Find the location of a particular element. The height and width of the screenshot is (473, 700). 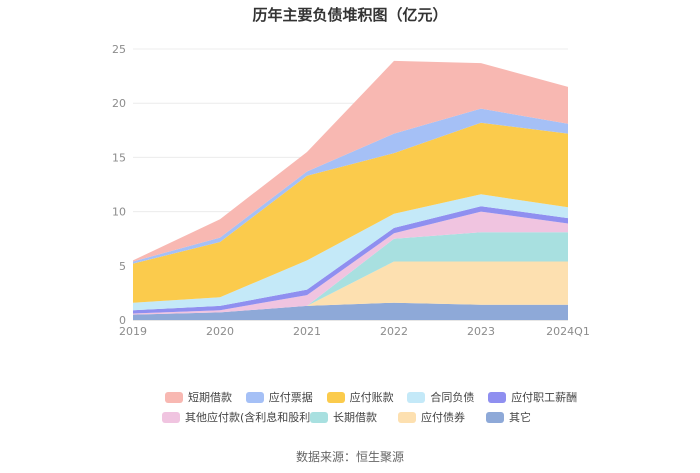

legend-item: 应付债券 is located at coordinates (442, 417).